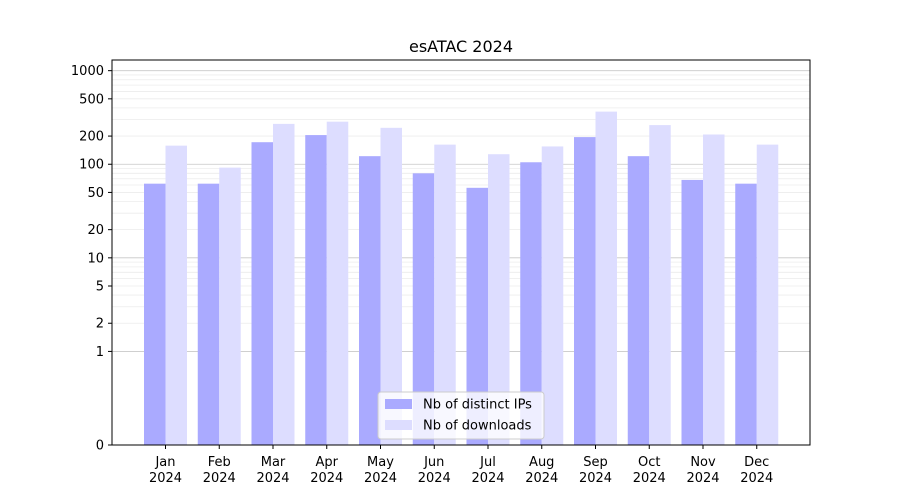 The height and width of the screenshot is (500, 900). What do you see at coordinates (95, 193) in the screenshot?
I see `y-tick-label: 50` at bounding box center [95, 193].